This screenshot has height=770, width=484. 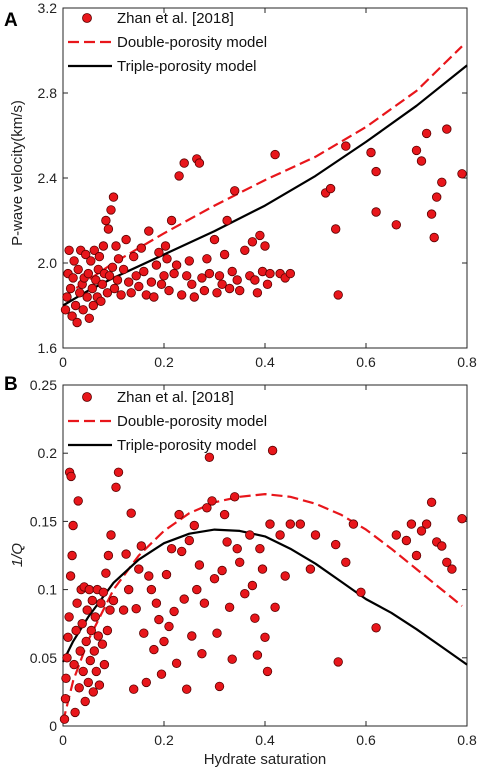 What do you see at coordinates (192, 42) in the screenshot?
I see `legend-label: Double-porosity model` at bounding box center [192, 42].